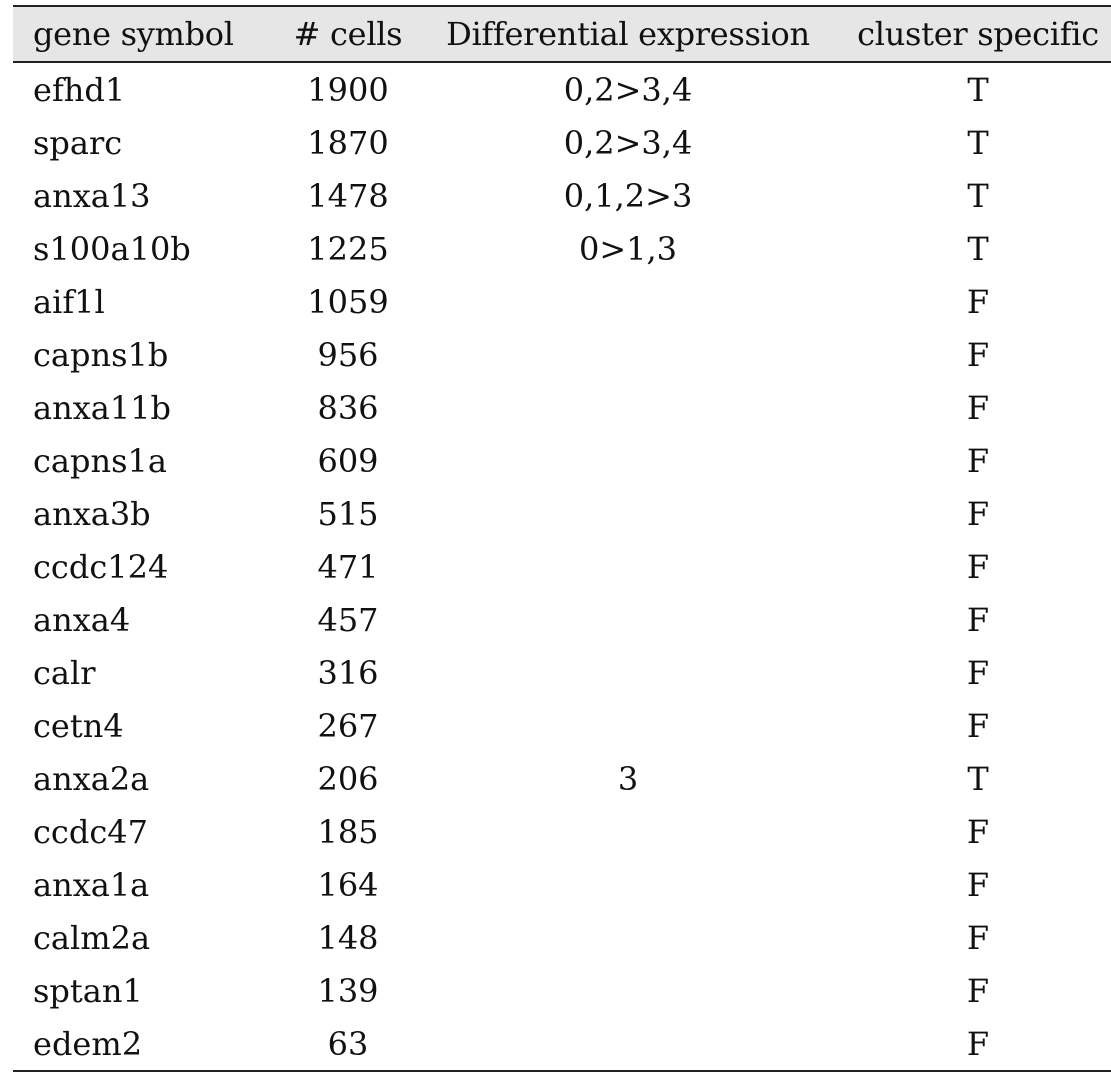  I want to click on table-row: sptan1 139 F, so click(562, 990).